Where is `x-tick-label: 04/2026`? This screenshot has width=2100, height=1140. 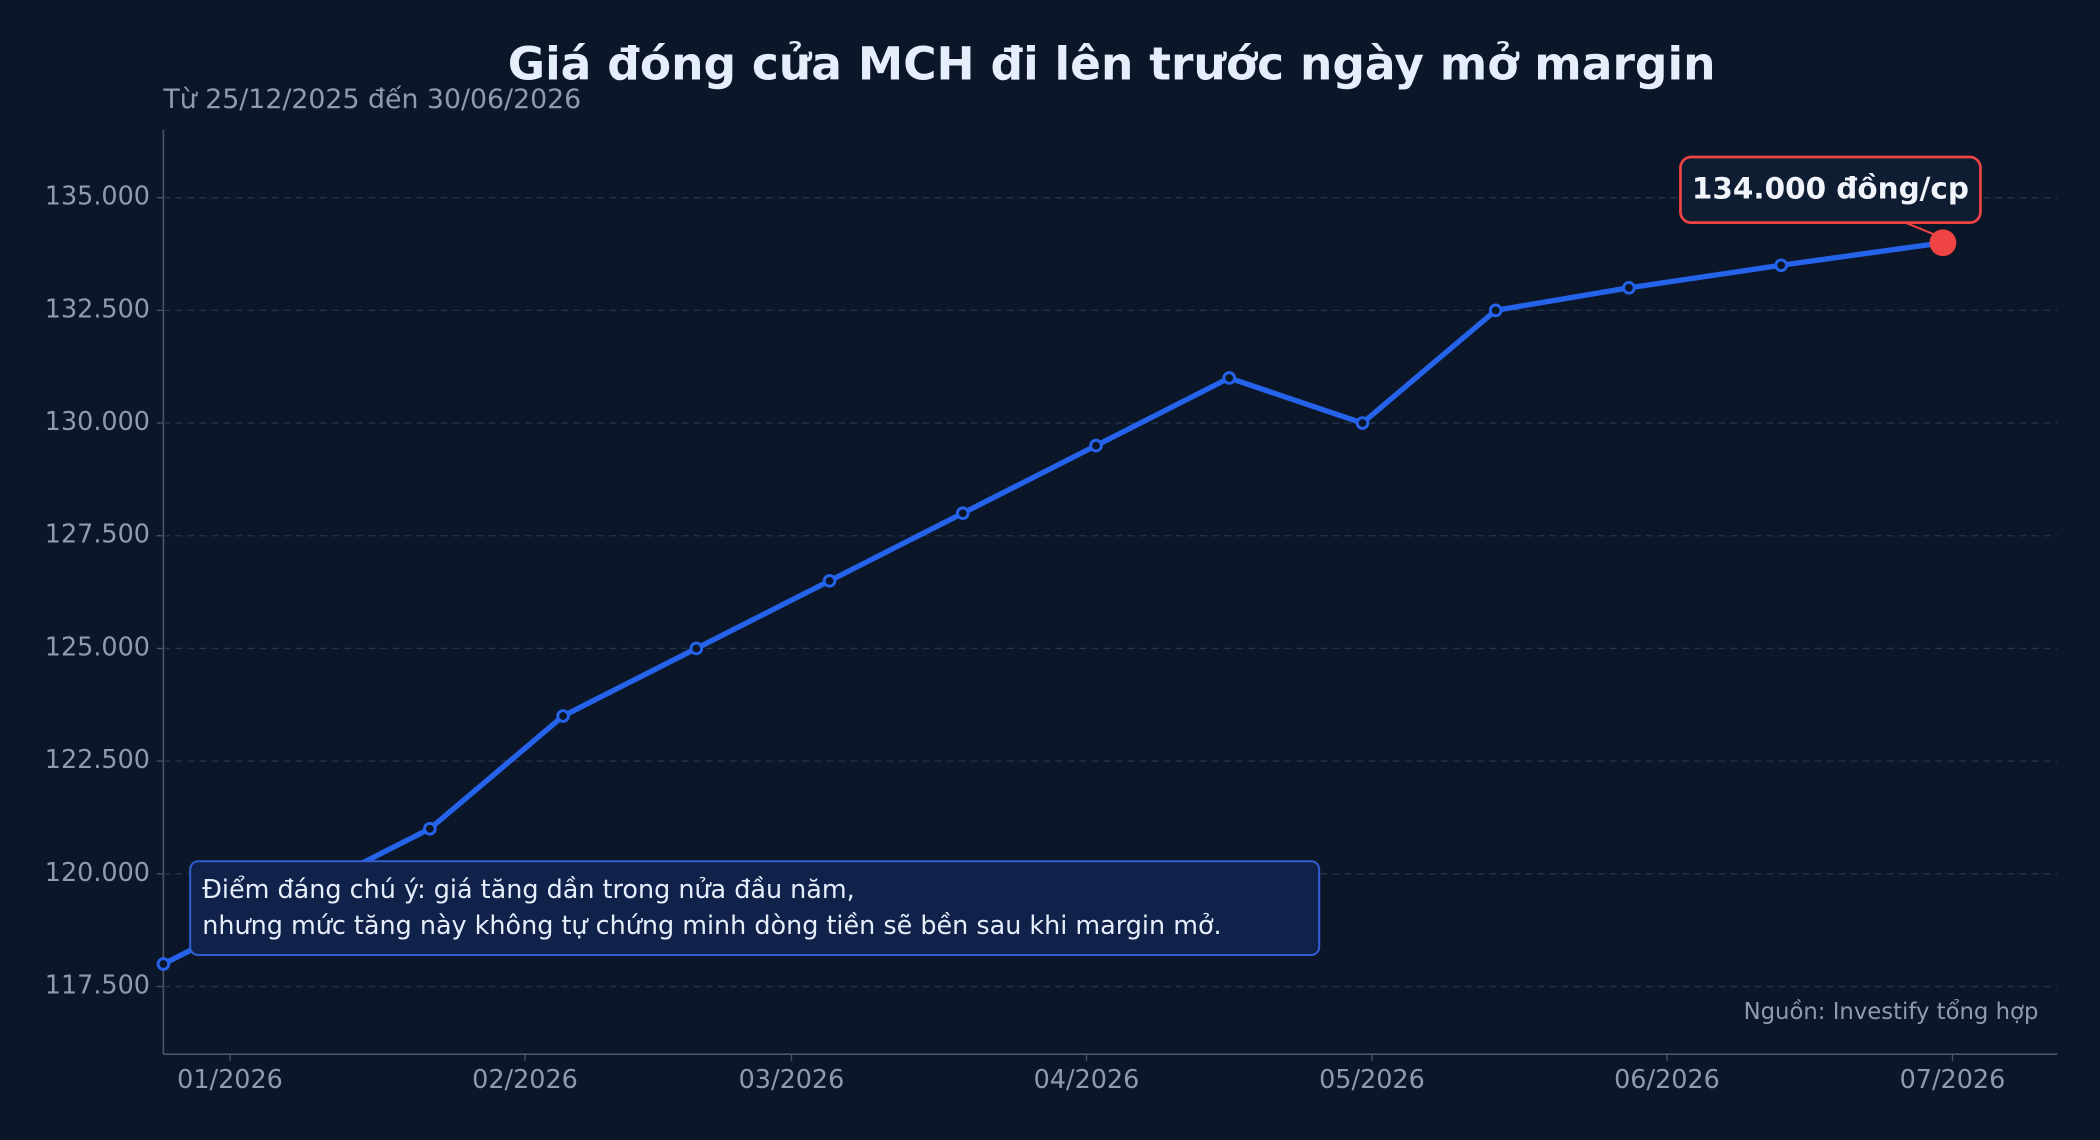 x-tick-label: 04/2026 is located at coordinates (1087, 1079).